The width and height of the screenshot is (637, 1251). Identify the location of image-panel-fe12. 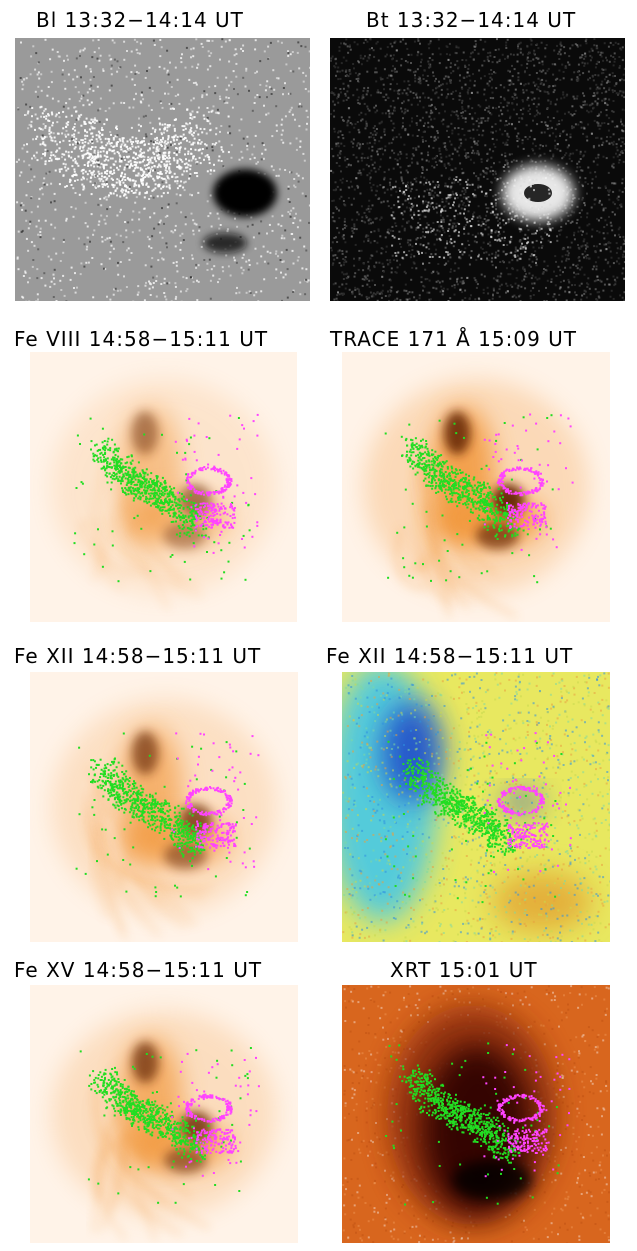
(164, 807).